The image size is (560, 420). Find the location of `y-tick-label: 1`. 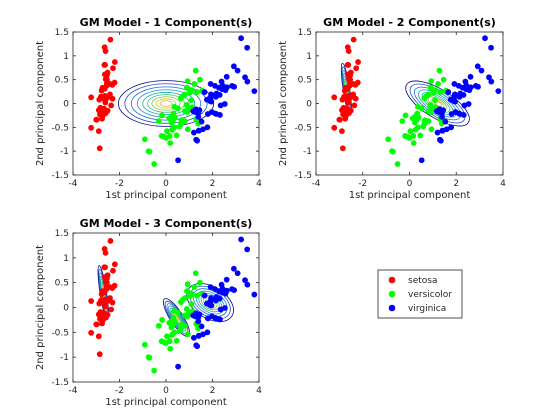

y-tick-label: 1 is located at coordinates (66, 259).